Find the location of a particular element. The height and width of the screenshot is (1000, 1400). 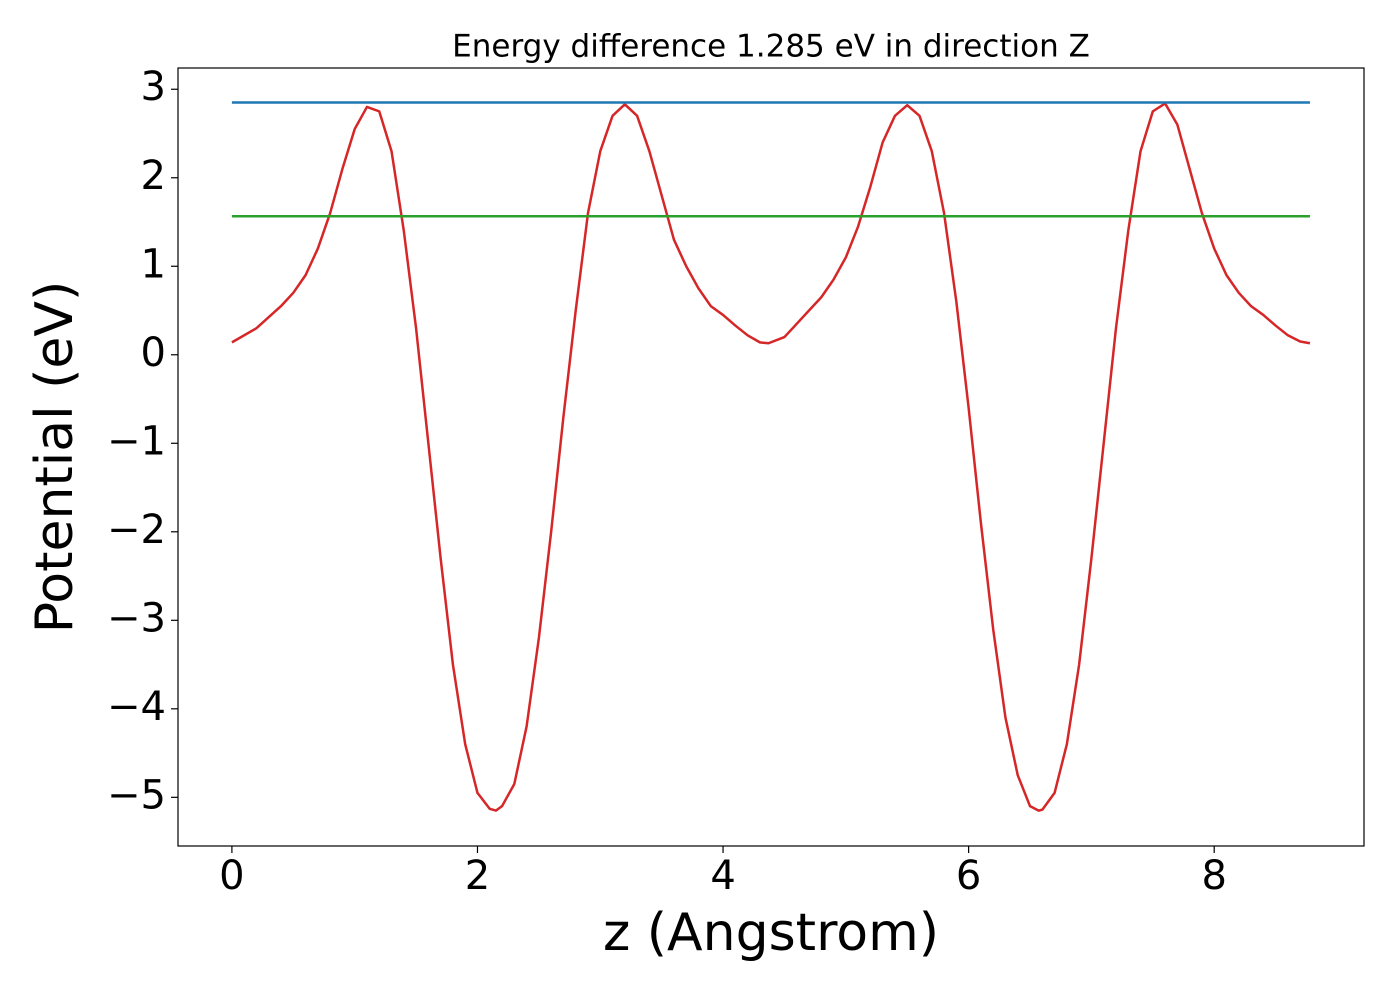

x-tick-label: 6 is located at coordinates (968, 876).